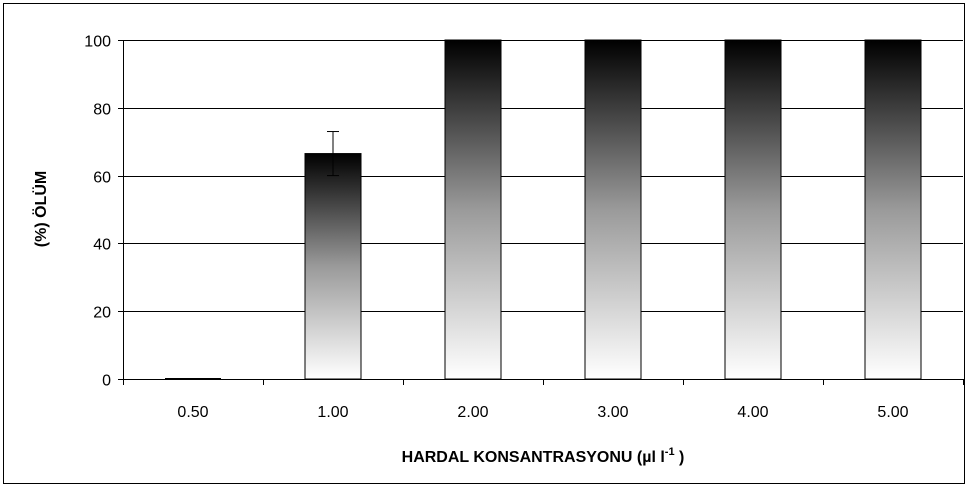 Image resolution: width=968 pixels, height=487 pixels. What do you see at coordinates (472, 412) in the screenshot?
I see `x-tick-label: 2.00` at bounding box center [472, 412].